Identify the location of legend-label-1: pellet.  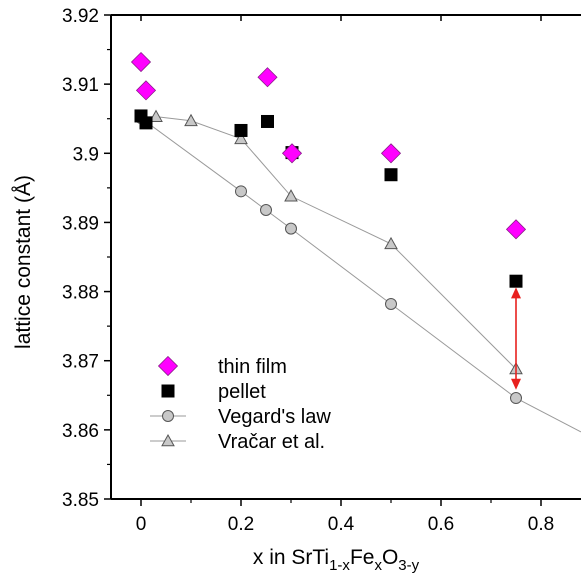
(242, 392).